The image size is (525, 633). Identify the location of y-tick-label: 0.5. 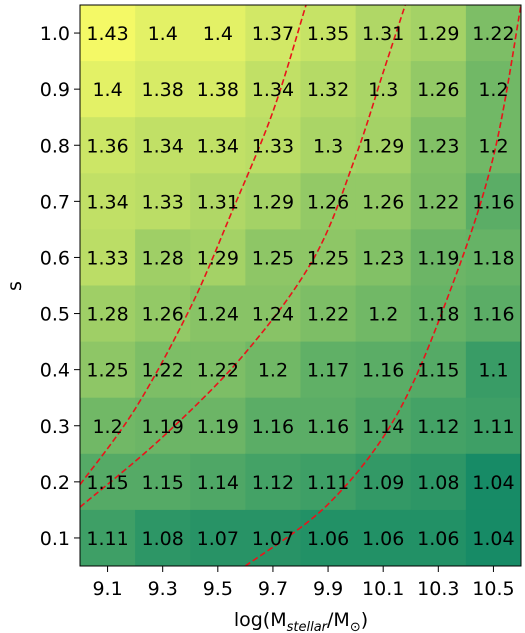
(55, 315).